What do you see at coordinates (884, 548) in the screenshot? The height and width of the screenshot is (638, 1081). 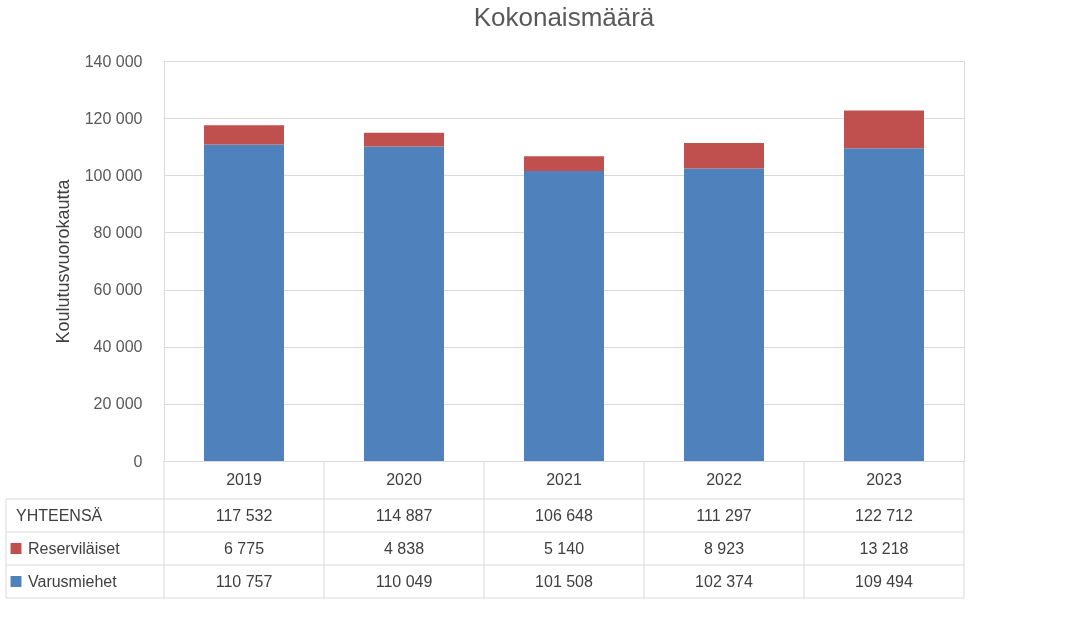 I see `data-label: 13 218` at bounding box center [884, 548].